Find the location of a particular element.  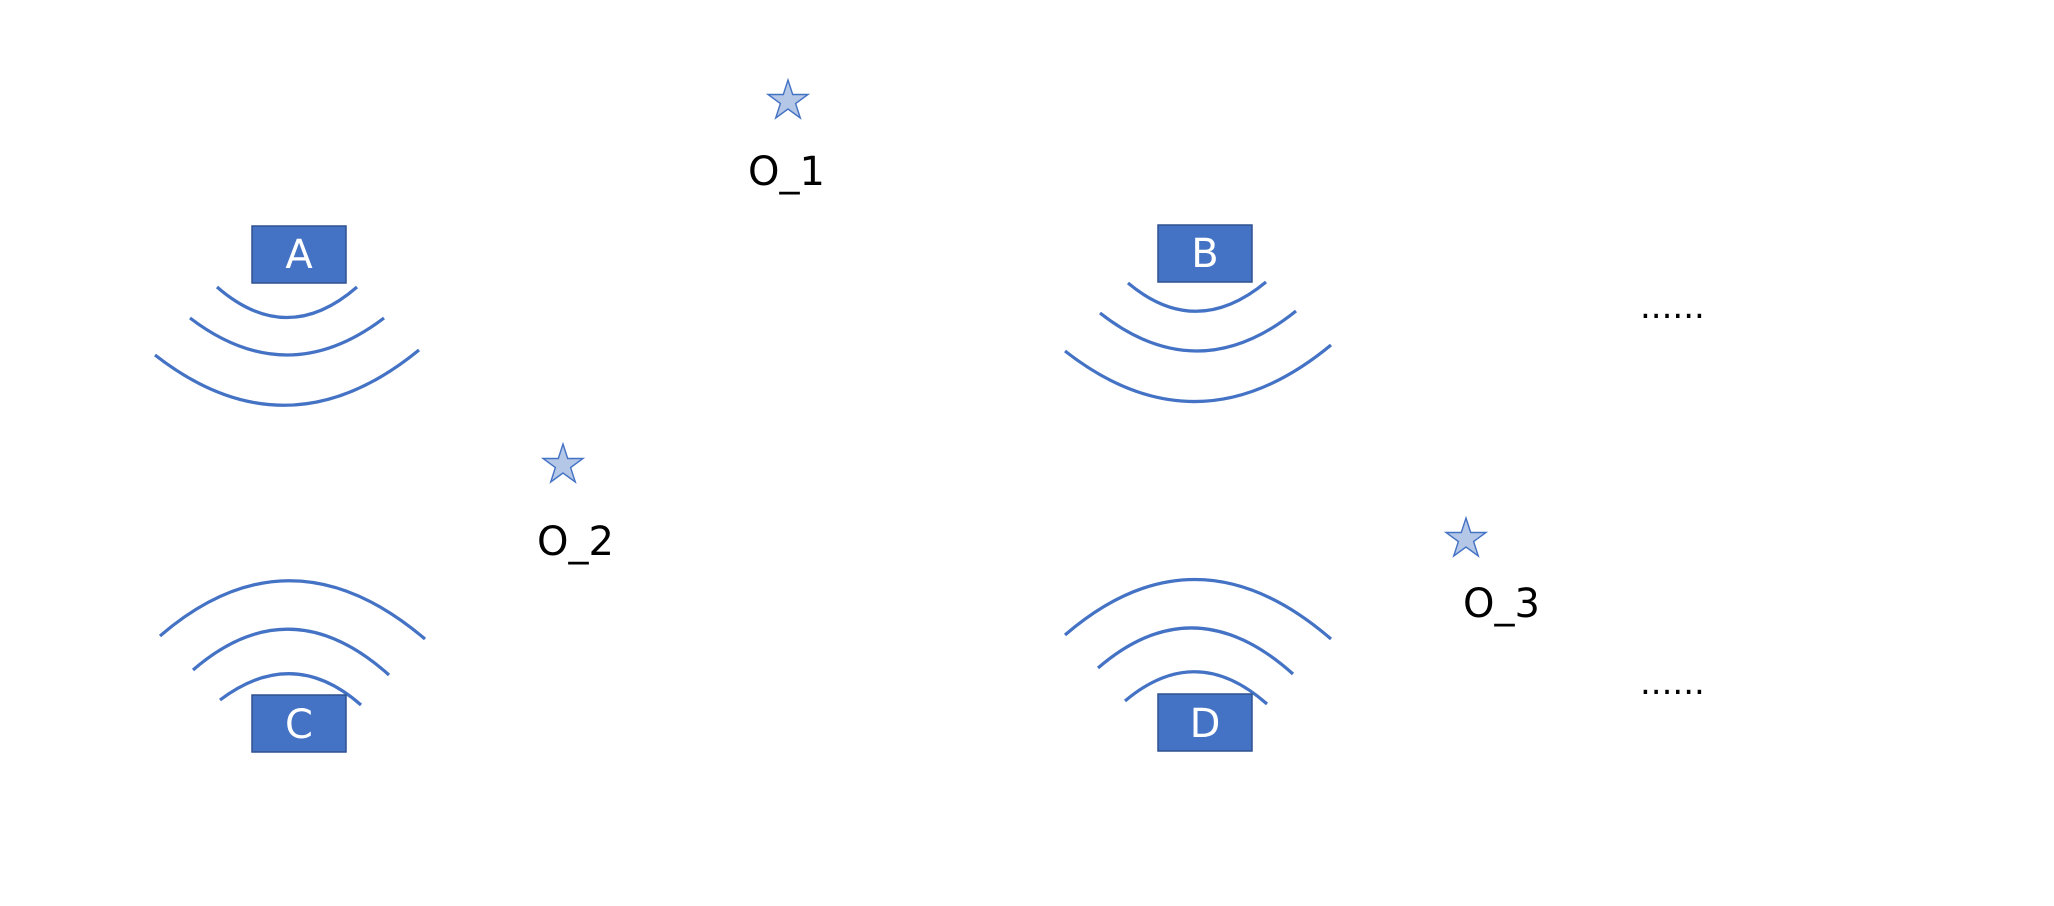

node-a-box is located at coordinates (299, 254).